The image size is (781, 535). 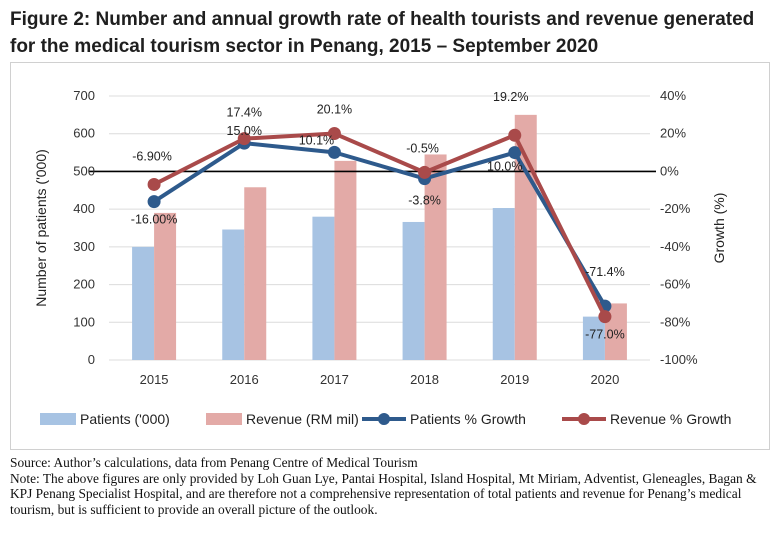 What do you see at coordinates (675, 284) in the screenshot?
I see `y2-tick-label: -60%` at bounding box center [675, 284].